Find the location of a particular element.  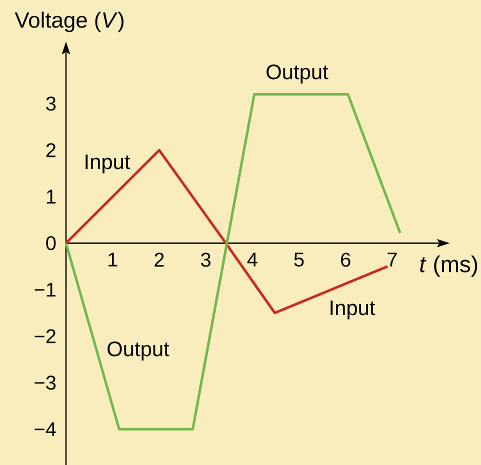

y-tick-label: 3 is located at coordinates (51, 103).